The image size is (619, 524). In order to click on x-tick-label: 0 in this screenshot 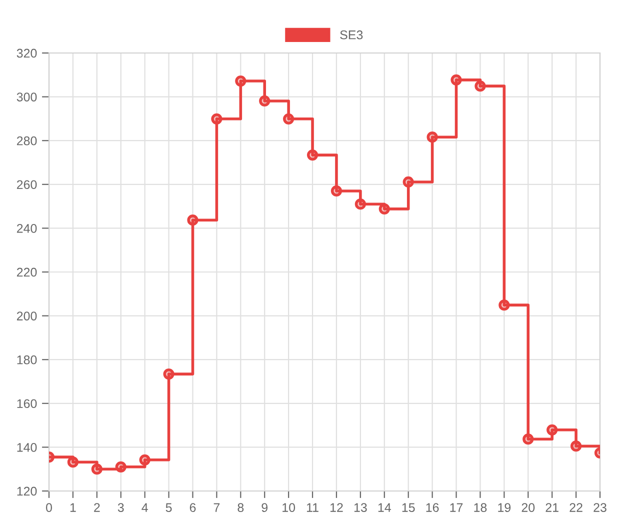, I will do `click(49, 507)`.